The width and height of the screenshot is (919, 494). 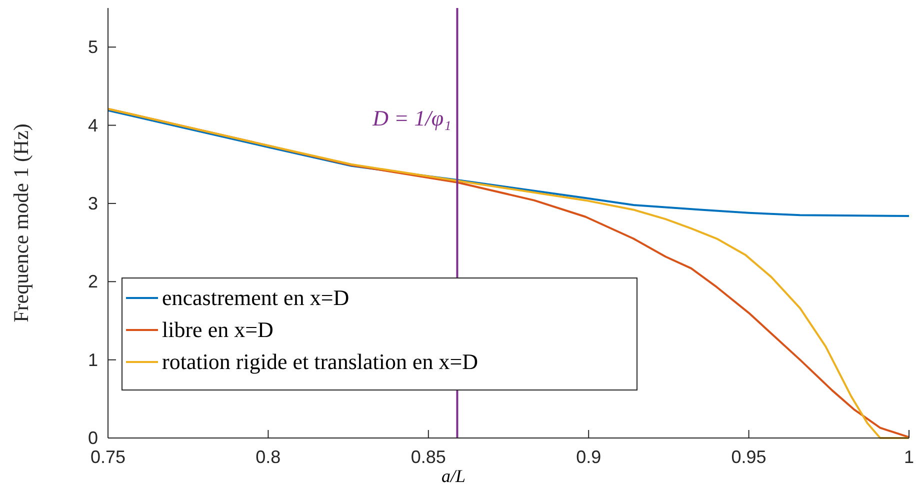 I want to click on x-tick-label: 1, so click(x=909, y=457).